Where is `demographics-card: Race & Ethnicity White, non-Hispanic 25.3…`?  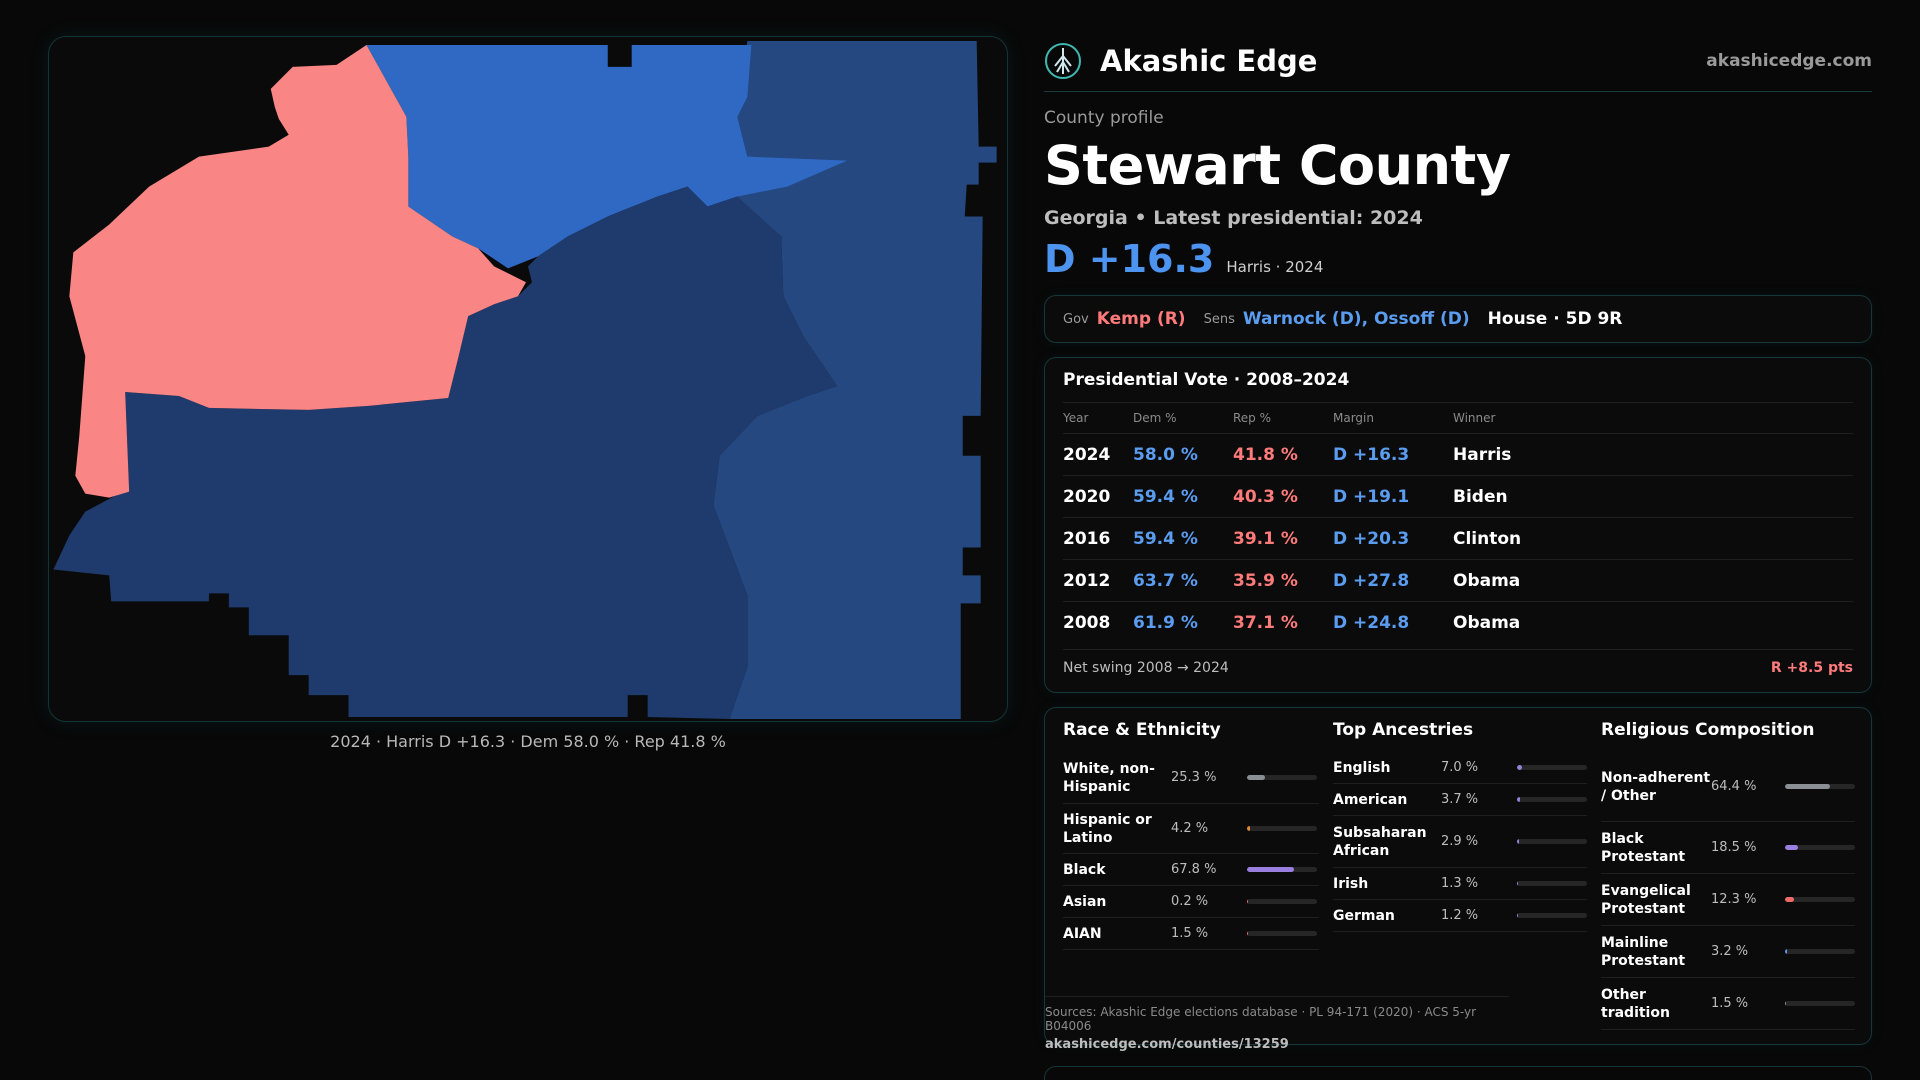
demographics-card: Race & Ethnicity White, non-Hispanic 25.3… is located at coordinates (1458, 879).